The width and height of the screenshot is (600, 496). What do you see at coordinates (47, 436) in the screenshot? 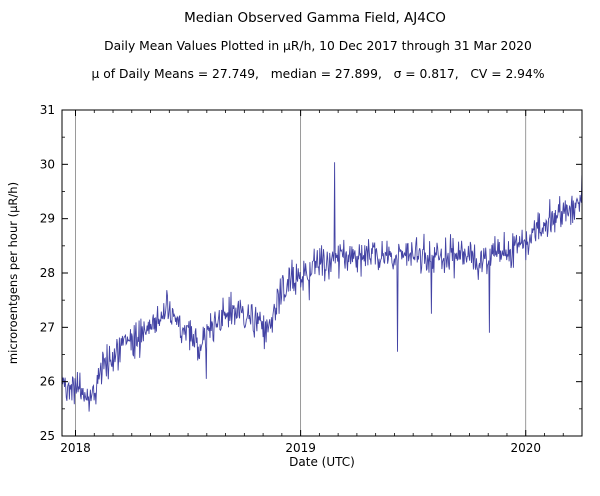
I see `svg-text: 25` at bounding box center [47, 436].